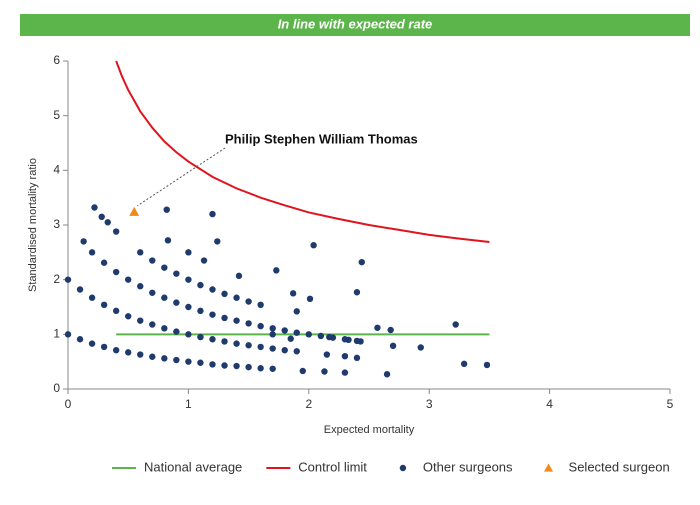  Describe the element at coordinates (369, 430) in the screenshot. I see `x-axis-label: Expected mortality` at that location.